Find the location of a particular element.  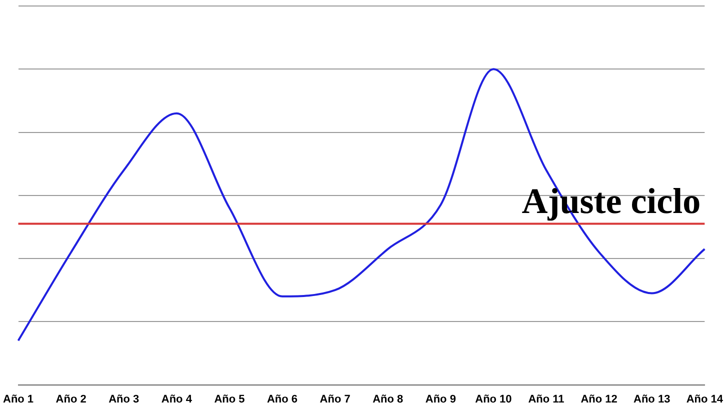

x-tick-label: Año 8 is located at coordinates (388, 399).